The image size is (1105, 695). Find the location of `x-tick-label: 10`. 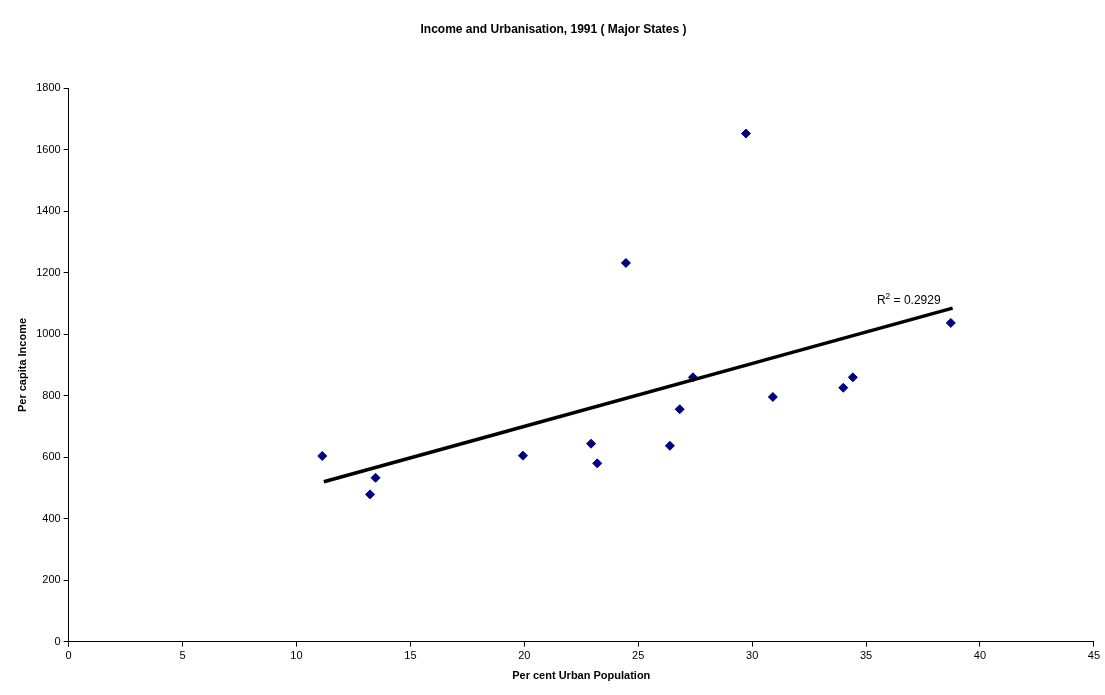

x-tick-label: 10 is located at coordinates (296, 655).